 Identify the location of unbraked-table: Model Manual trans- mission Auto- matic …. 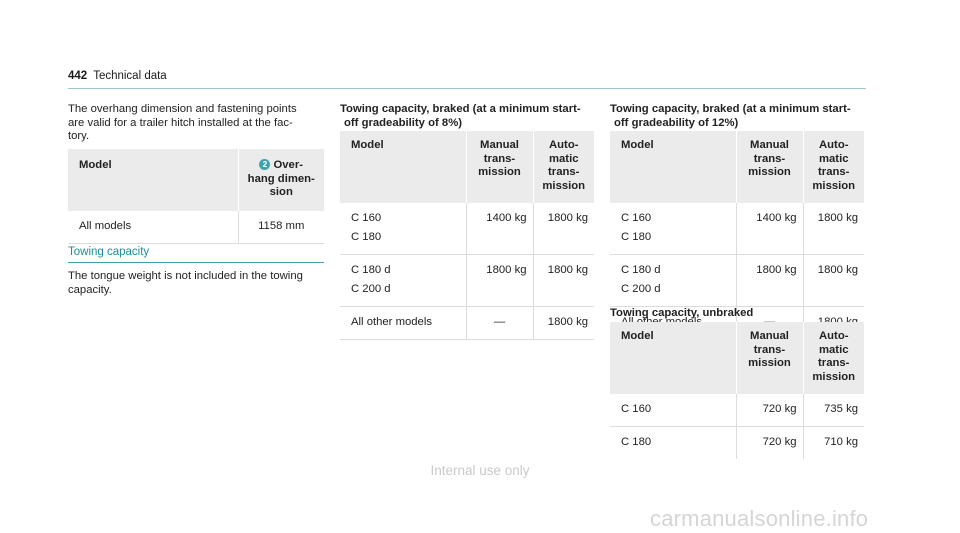
(737, 391).